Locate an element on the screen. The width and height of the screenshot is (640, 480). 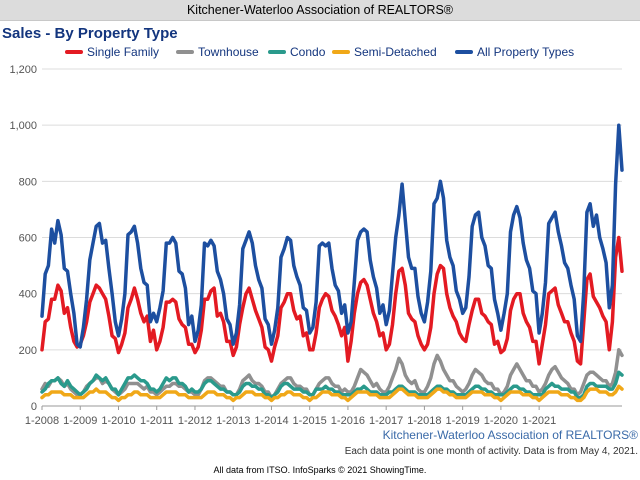
y-tick-label: 400 is located at coordinates (28, 295).